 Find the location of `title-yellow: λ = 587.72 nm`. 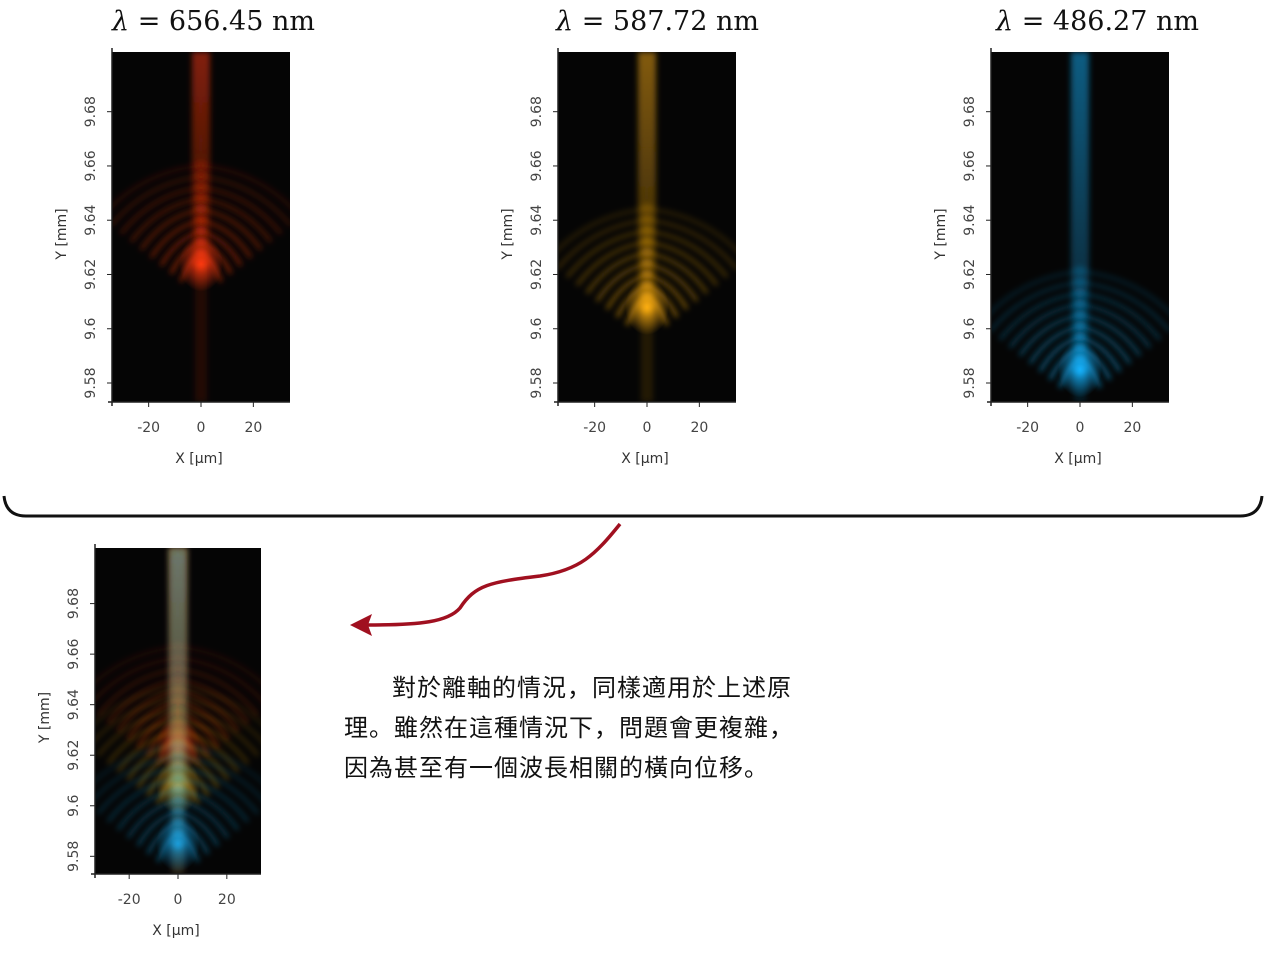

title-yellow: λ = 587.72 nm is located at coordinates (657, 21).